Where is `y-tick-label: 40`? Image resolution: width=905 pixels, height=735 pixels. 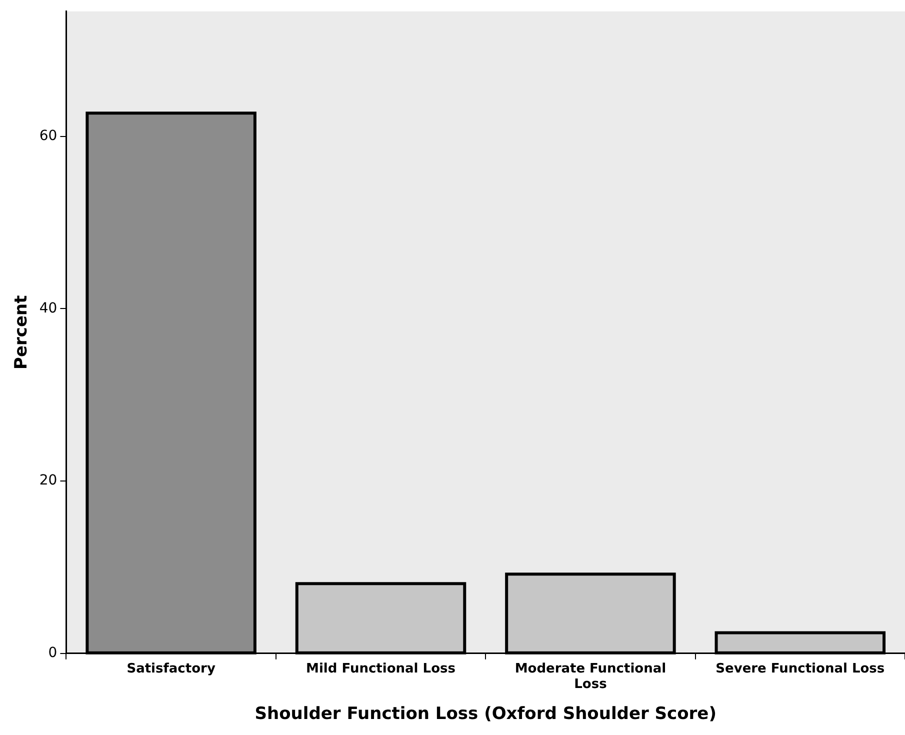
y-tick-label: 40 is located at coordinates (48, 308).